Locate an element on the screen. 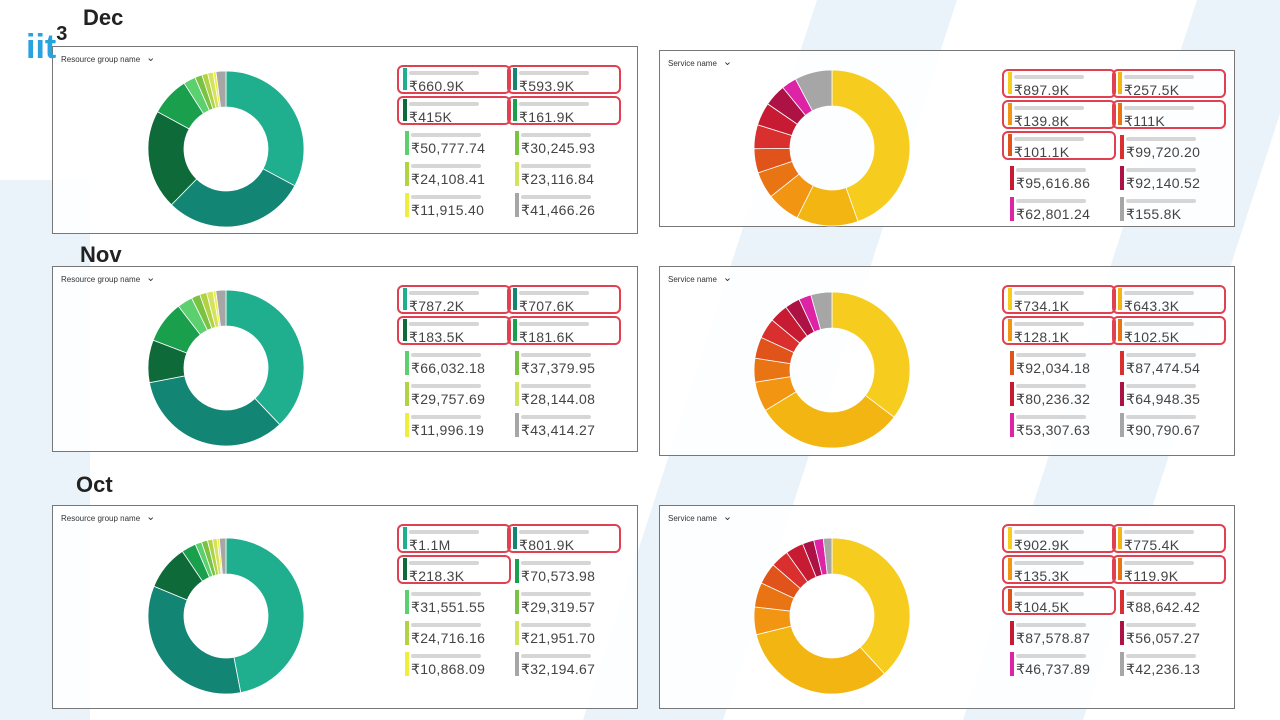  legend-item: ₹102.5K is located at coordinates (1169, 330).